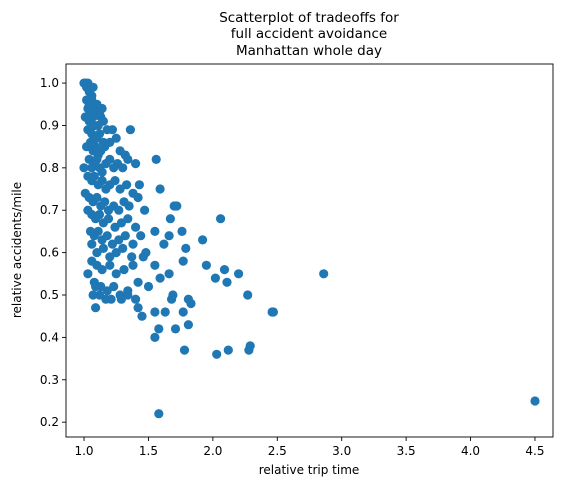 The height and width of the screenshot is (488, 570). What do you see at coordinates (49, 125) in the screenshot?
I see `y-tick-label: 0.9` at bounding box center [49, 125].